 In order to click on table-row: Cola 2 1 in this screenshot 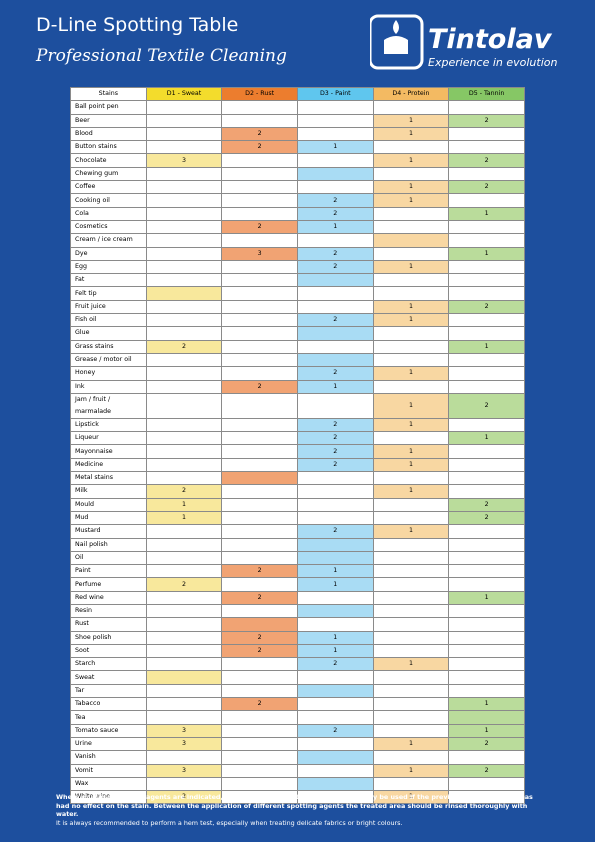, I will do `click(297, 213)`.